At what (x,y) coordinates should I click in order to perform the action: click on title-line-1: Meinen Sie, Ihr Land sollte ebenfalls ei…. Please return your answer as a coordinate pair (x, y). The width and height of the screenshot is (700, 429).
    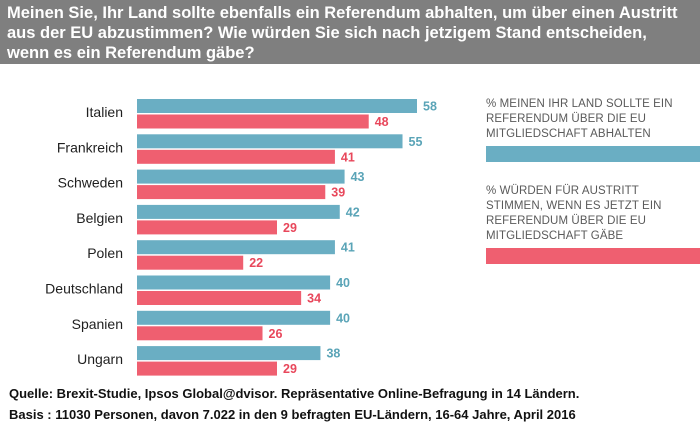
    Looking at the image, I should click on (342, 13).